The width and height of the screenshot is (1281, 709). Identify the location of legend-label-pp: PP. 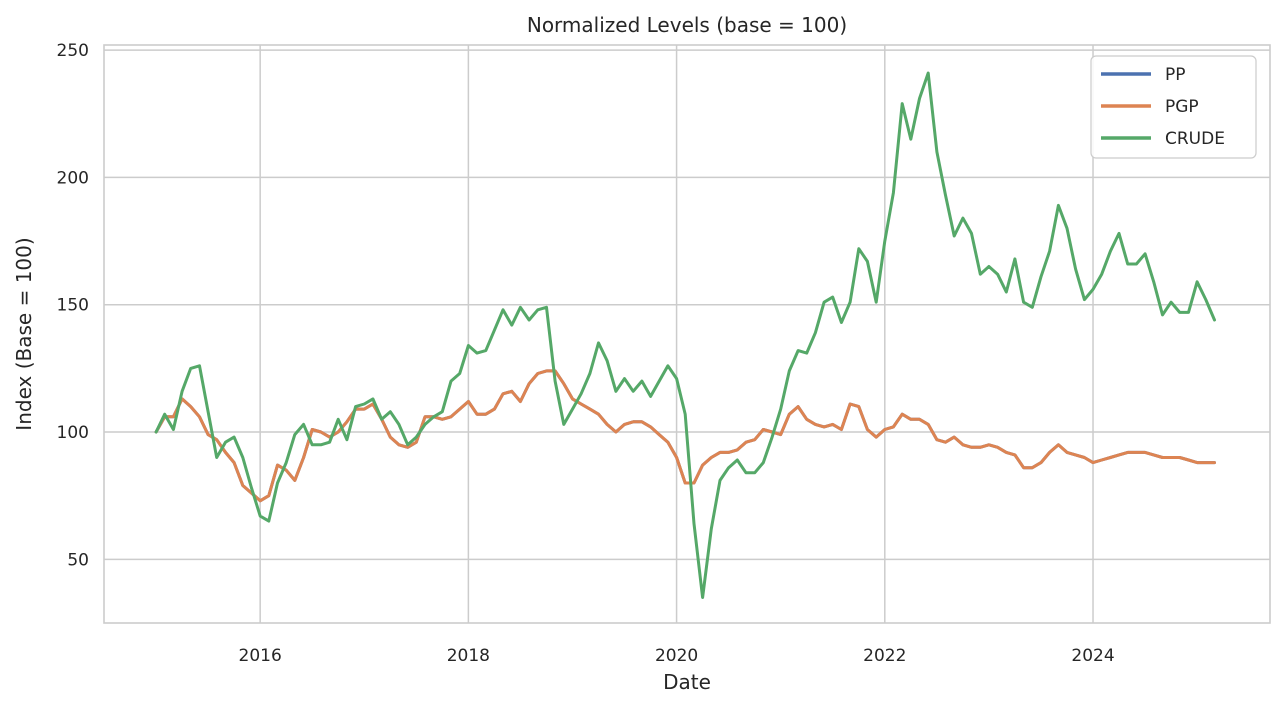
(1175, 75).